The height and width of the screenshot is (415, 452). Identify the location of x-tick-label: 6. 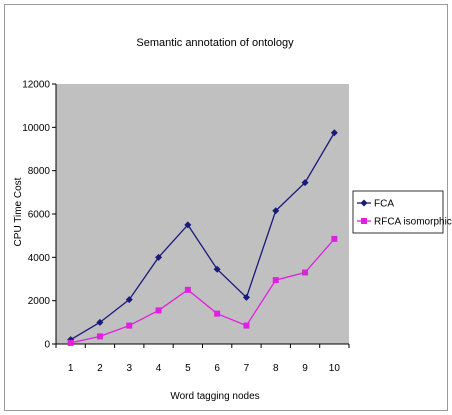
(217, 368).